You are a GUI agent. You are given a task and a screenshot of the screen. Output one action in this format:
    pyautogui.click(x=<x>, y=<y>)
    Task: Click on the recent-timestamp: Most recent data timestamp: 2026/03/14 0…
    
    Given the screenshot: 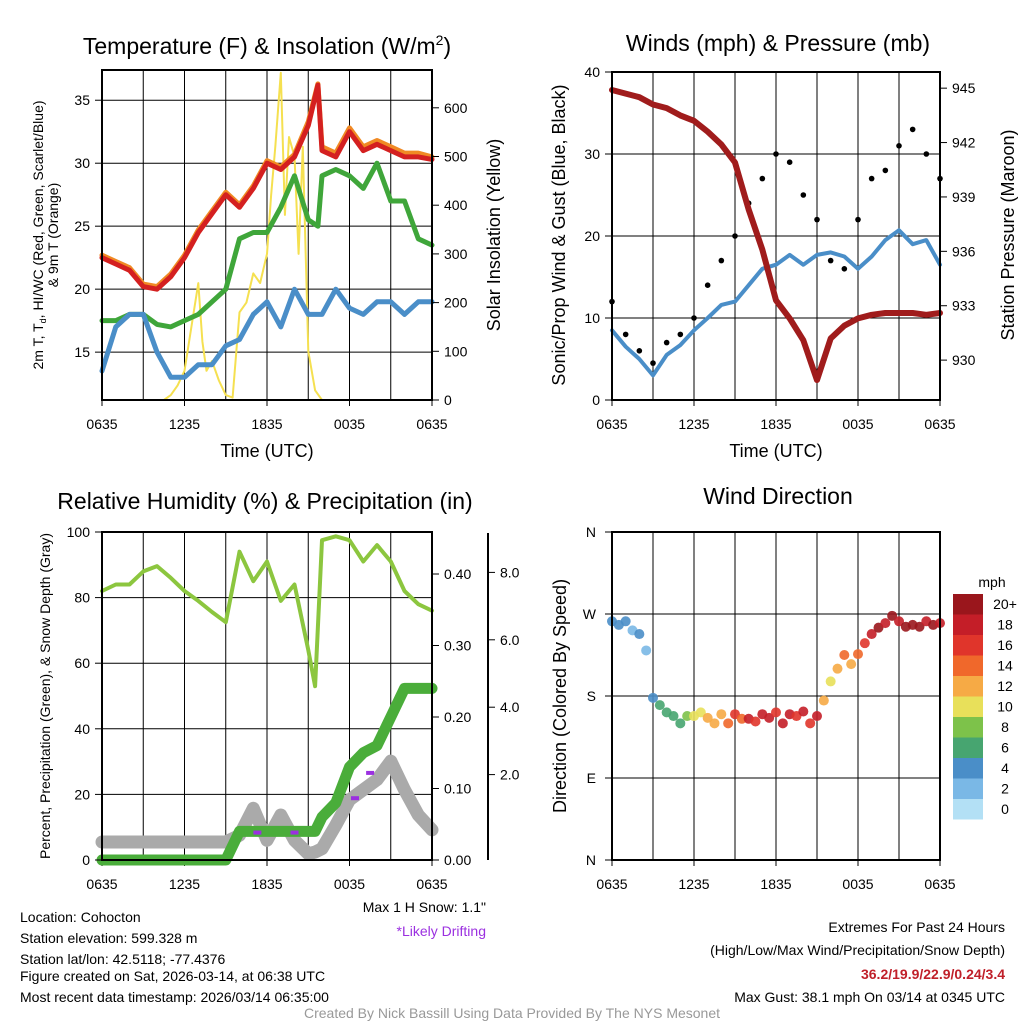 What is the action you would take?
    pyautogui.click(x=174, y=997)
    